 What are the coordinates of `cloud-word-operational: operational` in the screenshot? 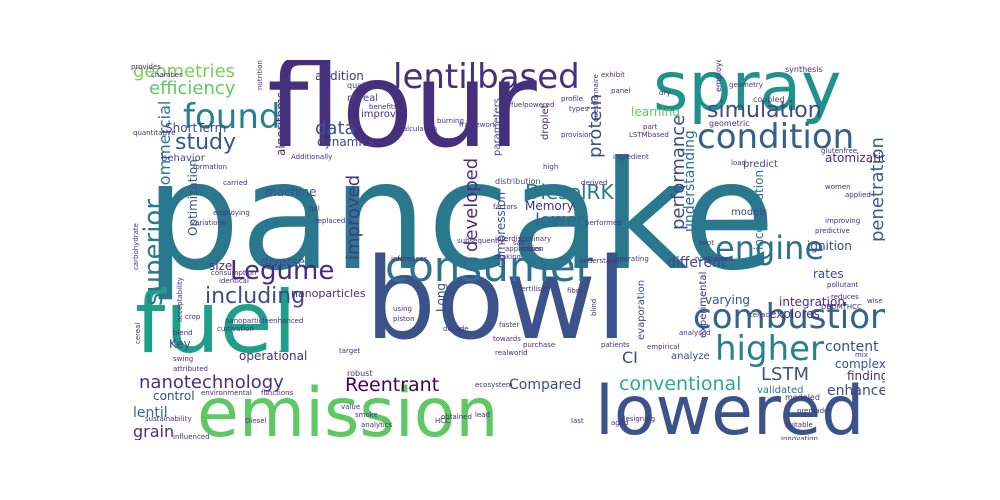 It's located at (273, 356).